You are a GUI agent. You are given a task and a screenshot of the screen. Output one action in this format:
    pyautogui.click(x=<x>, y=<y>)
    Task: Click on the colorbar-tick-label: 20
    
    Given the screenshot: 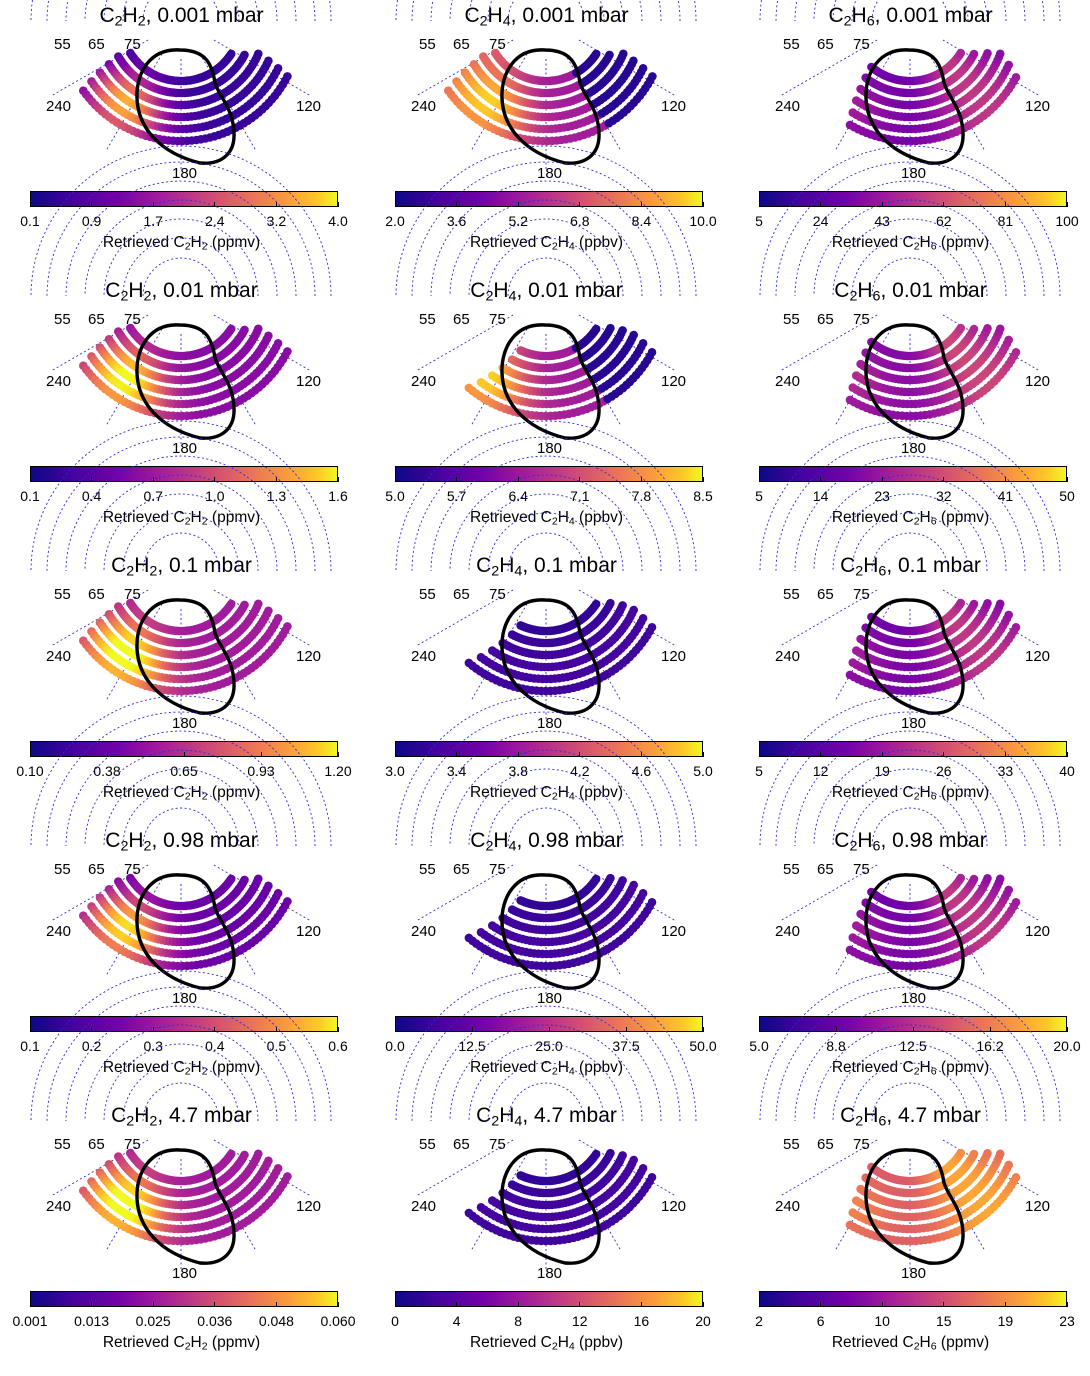 What is the action you would take?
    pyautogui.click(x=703, y=1321)
    